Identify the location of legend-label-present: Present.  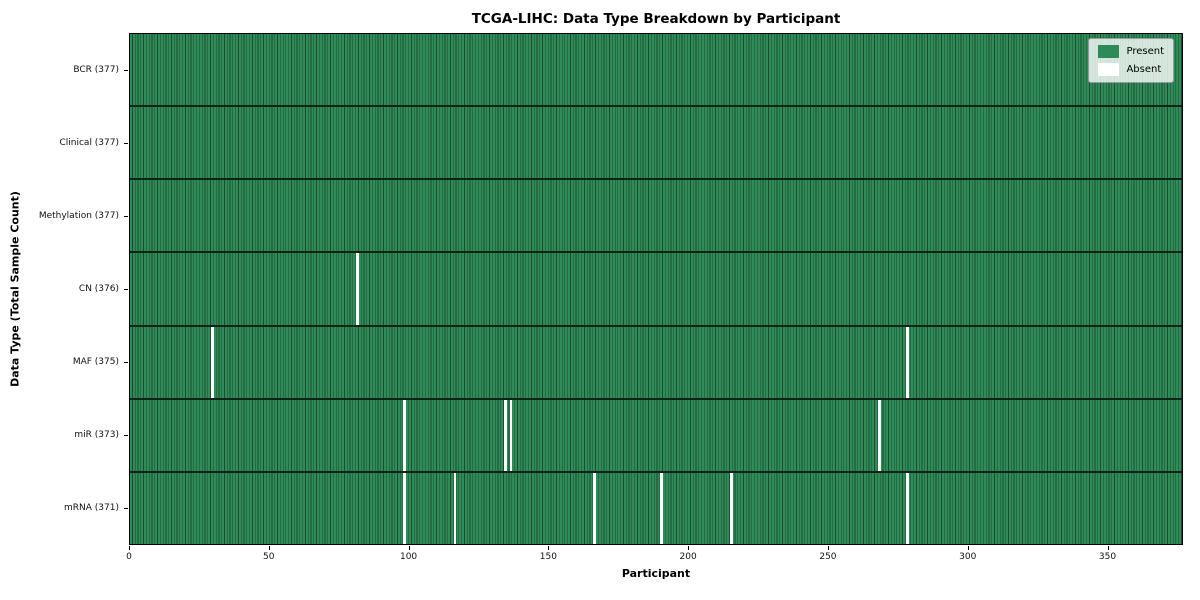
(1145, 51).